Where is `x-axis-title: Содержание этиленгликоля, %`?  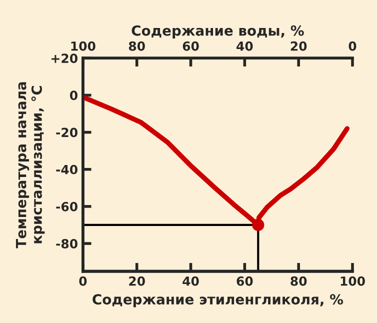
x-axis-title: Содержание этиленгликоля, % is located at coordinates (218, 301).